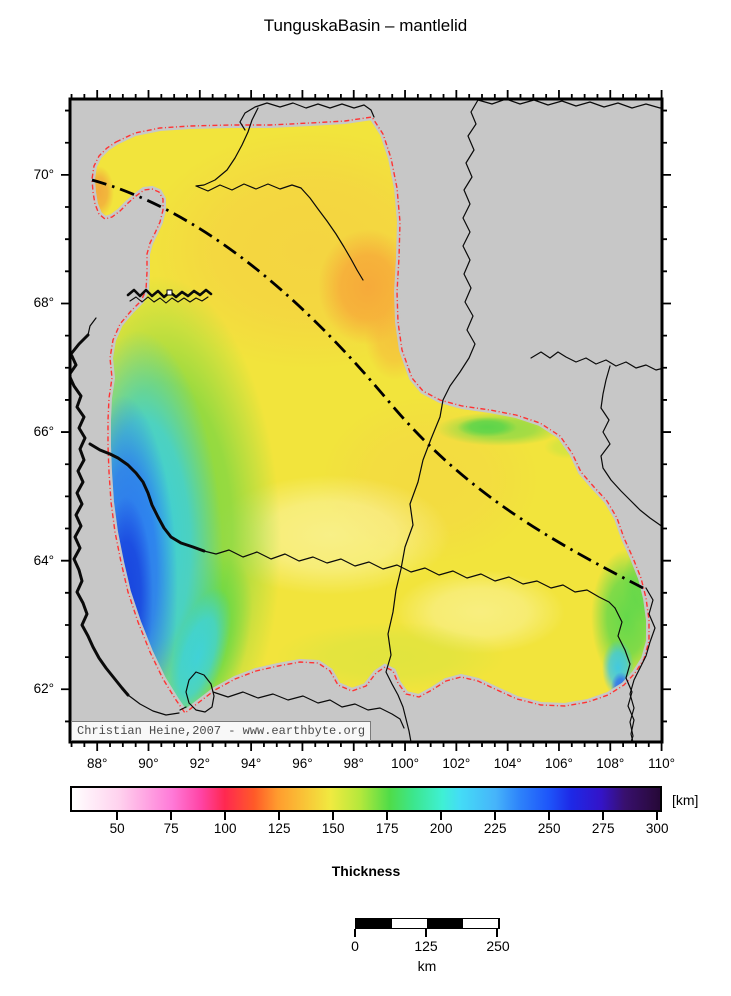 This screenshot has height=996, width=731. I want to click on colorbar-tick-label: 125, so click(279, 828).